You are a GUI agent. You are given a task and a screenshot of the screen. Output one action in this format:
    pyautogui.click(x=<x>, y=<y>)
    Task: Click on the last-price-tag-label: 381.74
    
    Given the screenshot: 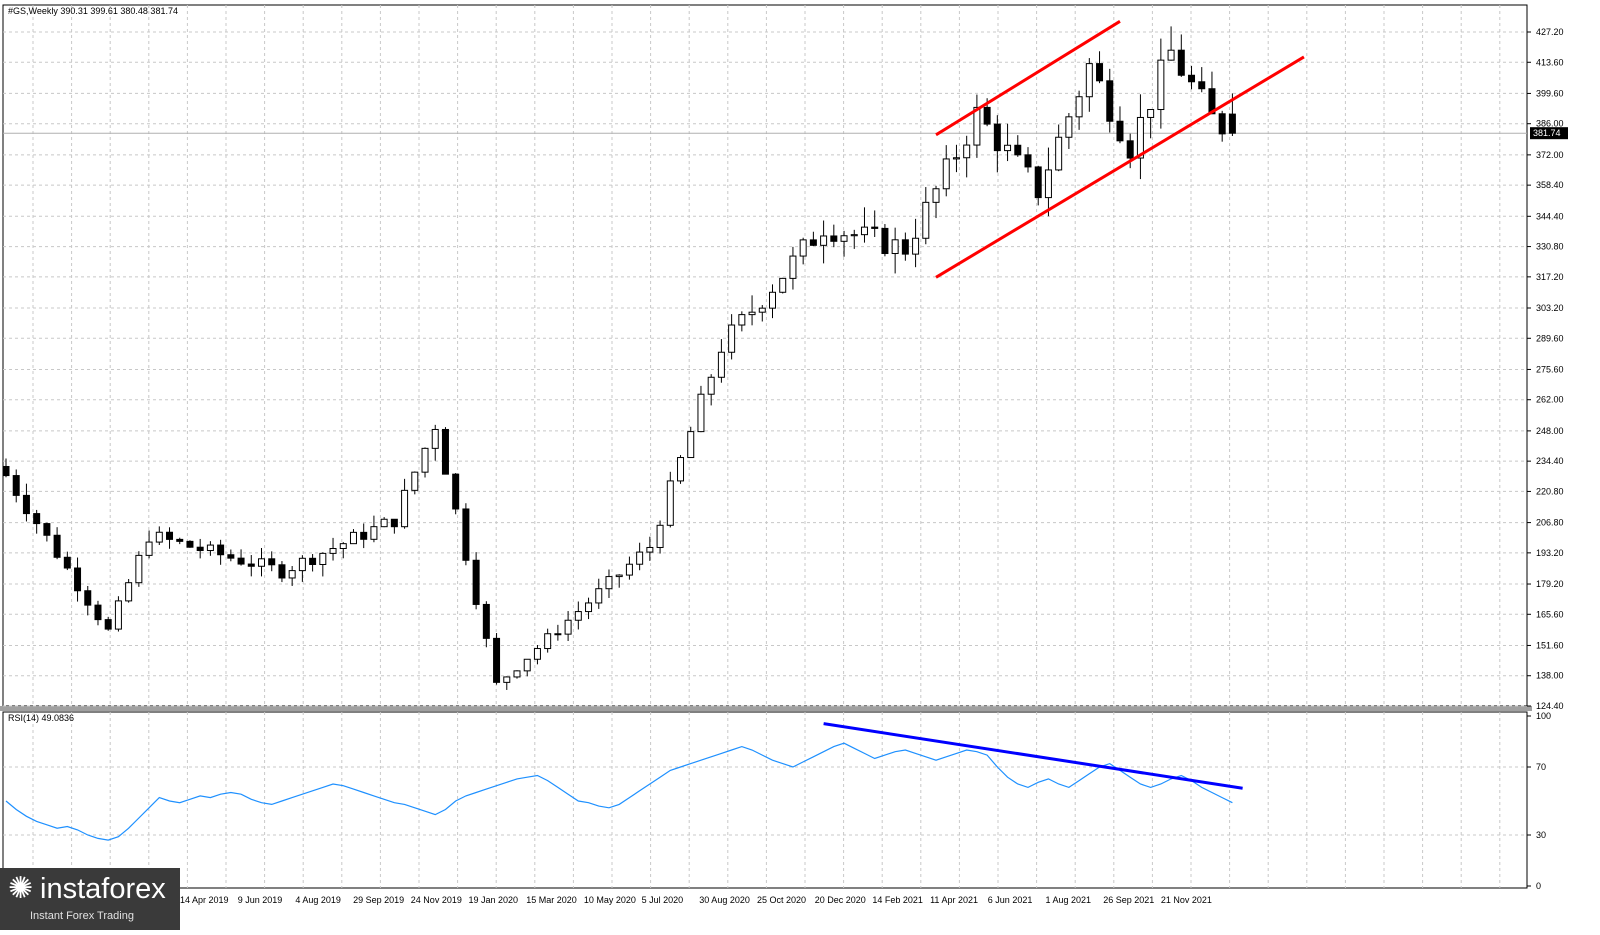 What is the action you would take?
    pyautogui.click(x=1547, y=133)
    